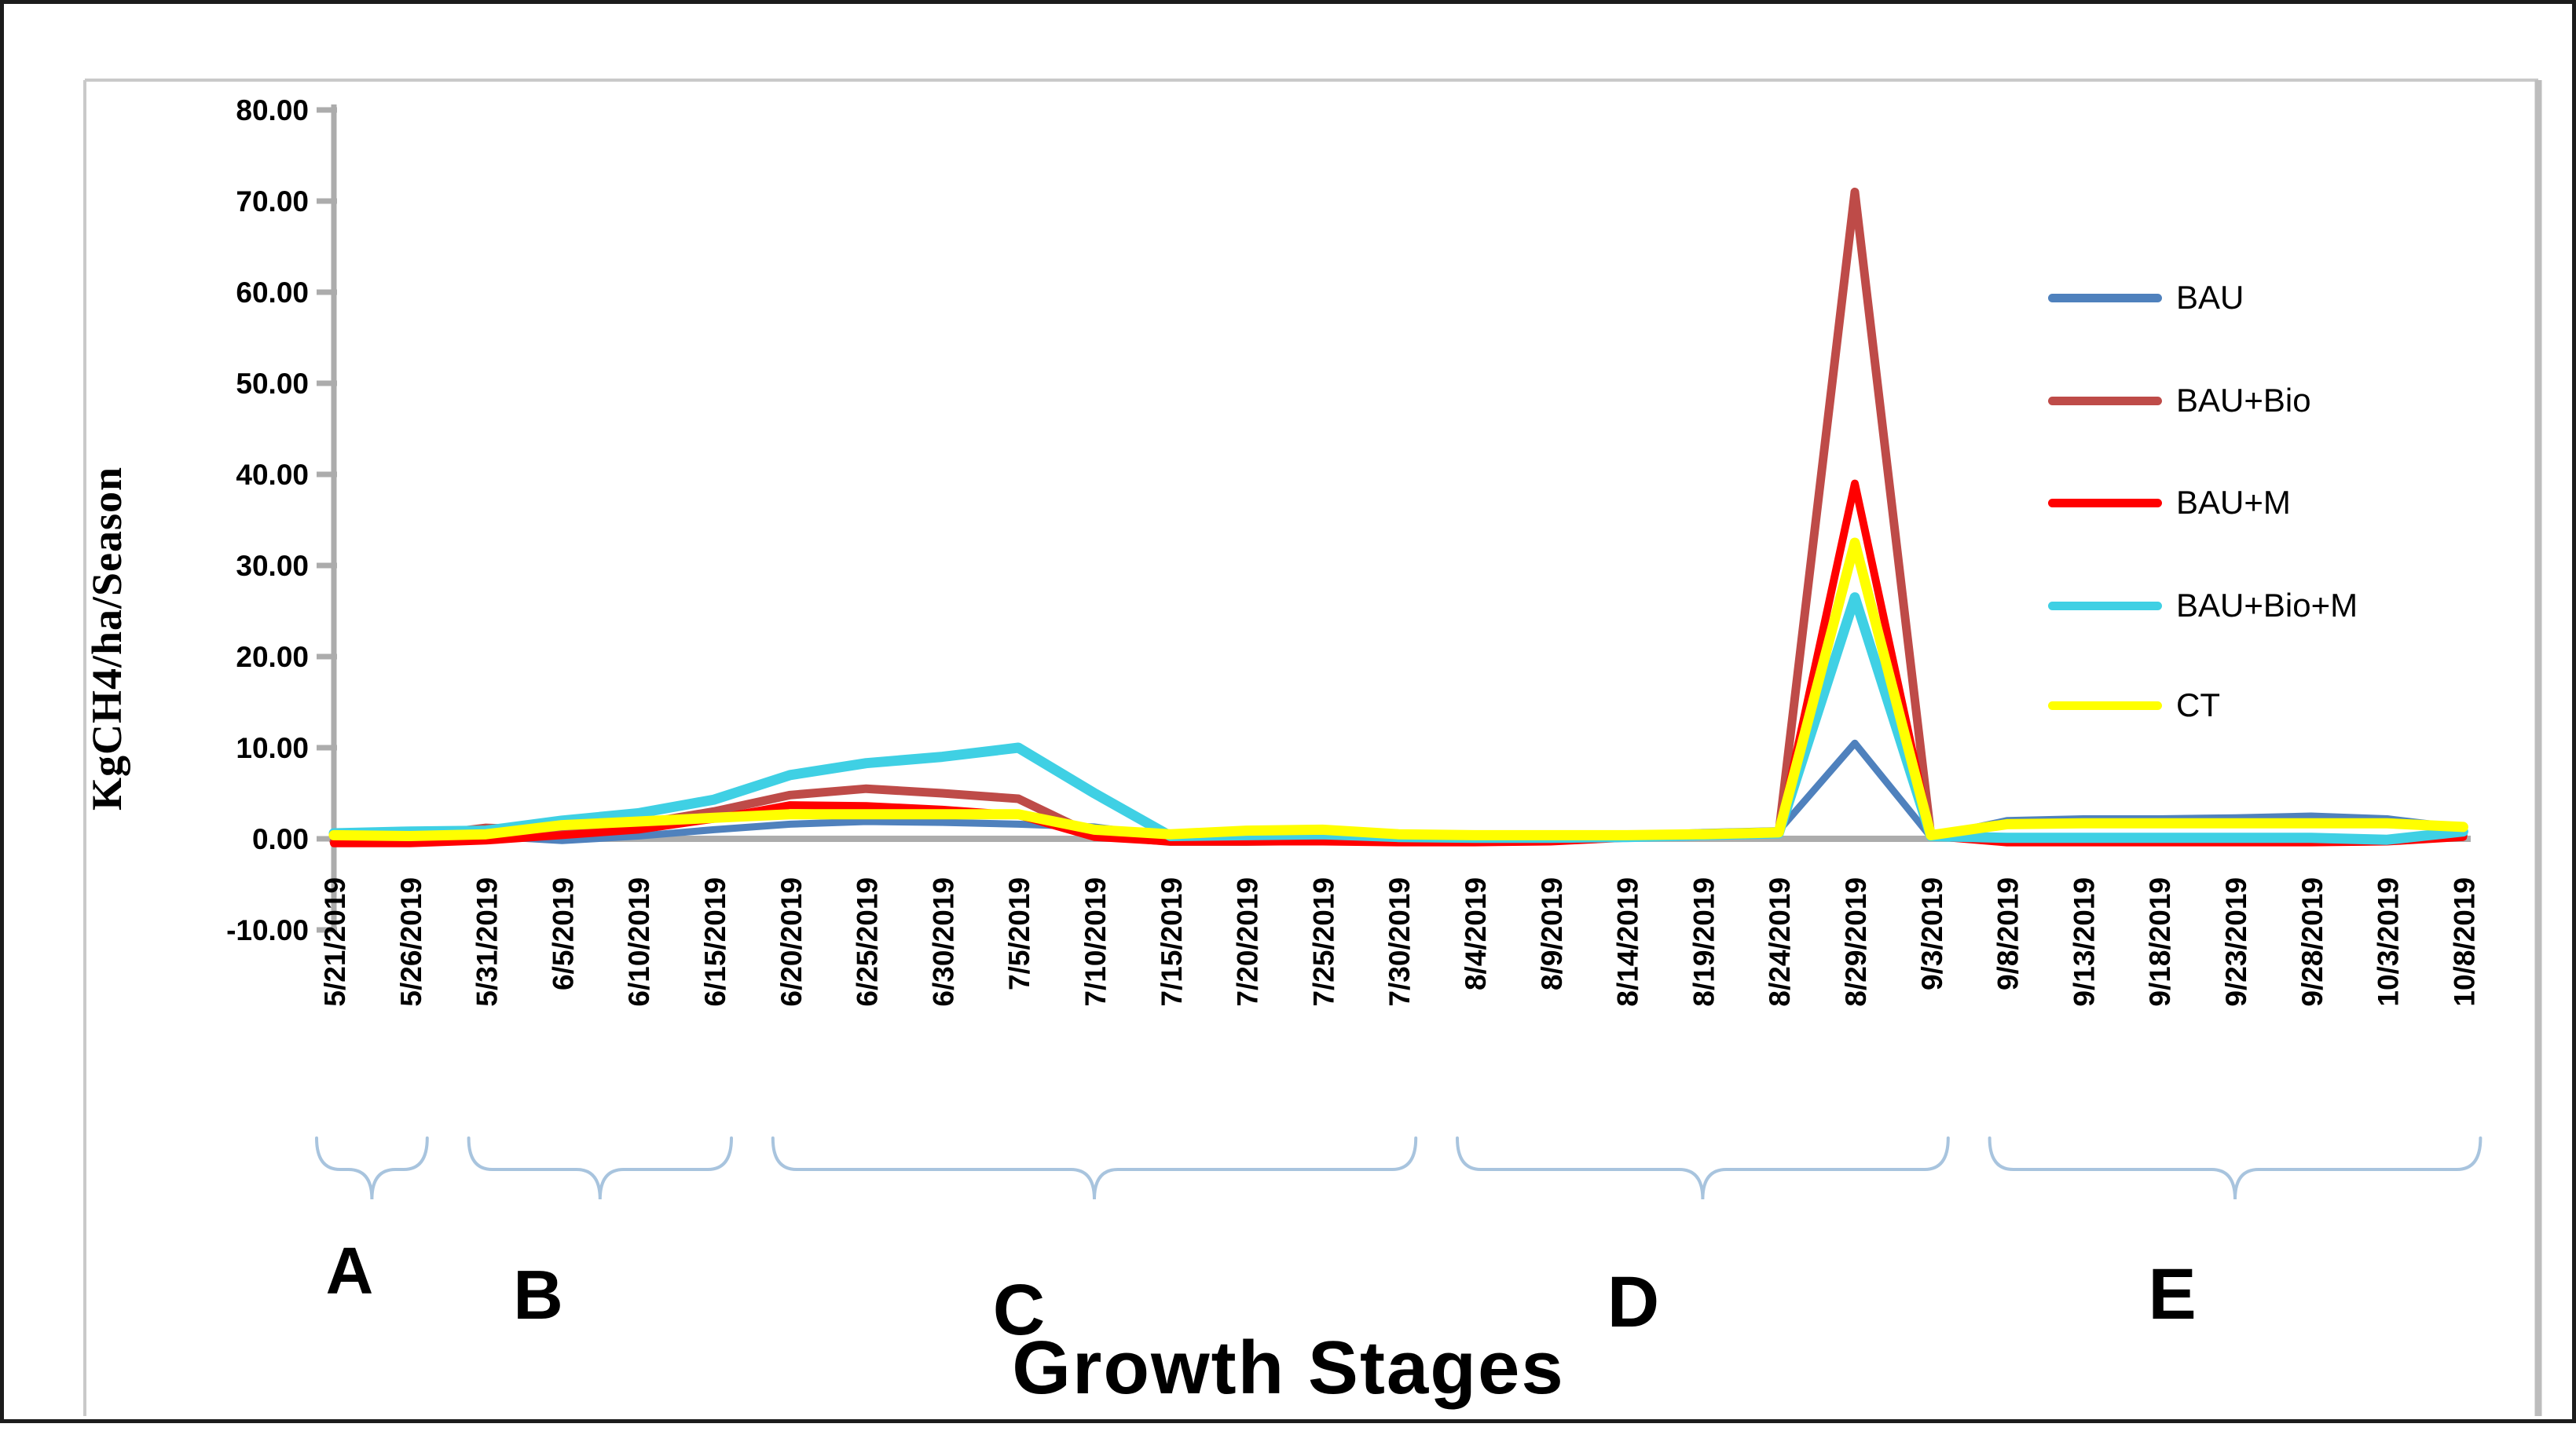 This screenshot has width=2576, height=1431. Describe the element at coordinates (1323, 942) in the screenshot. I see `x-tick-label: 7/25/2019` at that location.